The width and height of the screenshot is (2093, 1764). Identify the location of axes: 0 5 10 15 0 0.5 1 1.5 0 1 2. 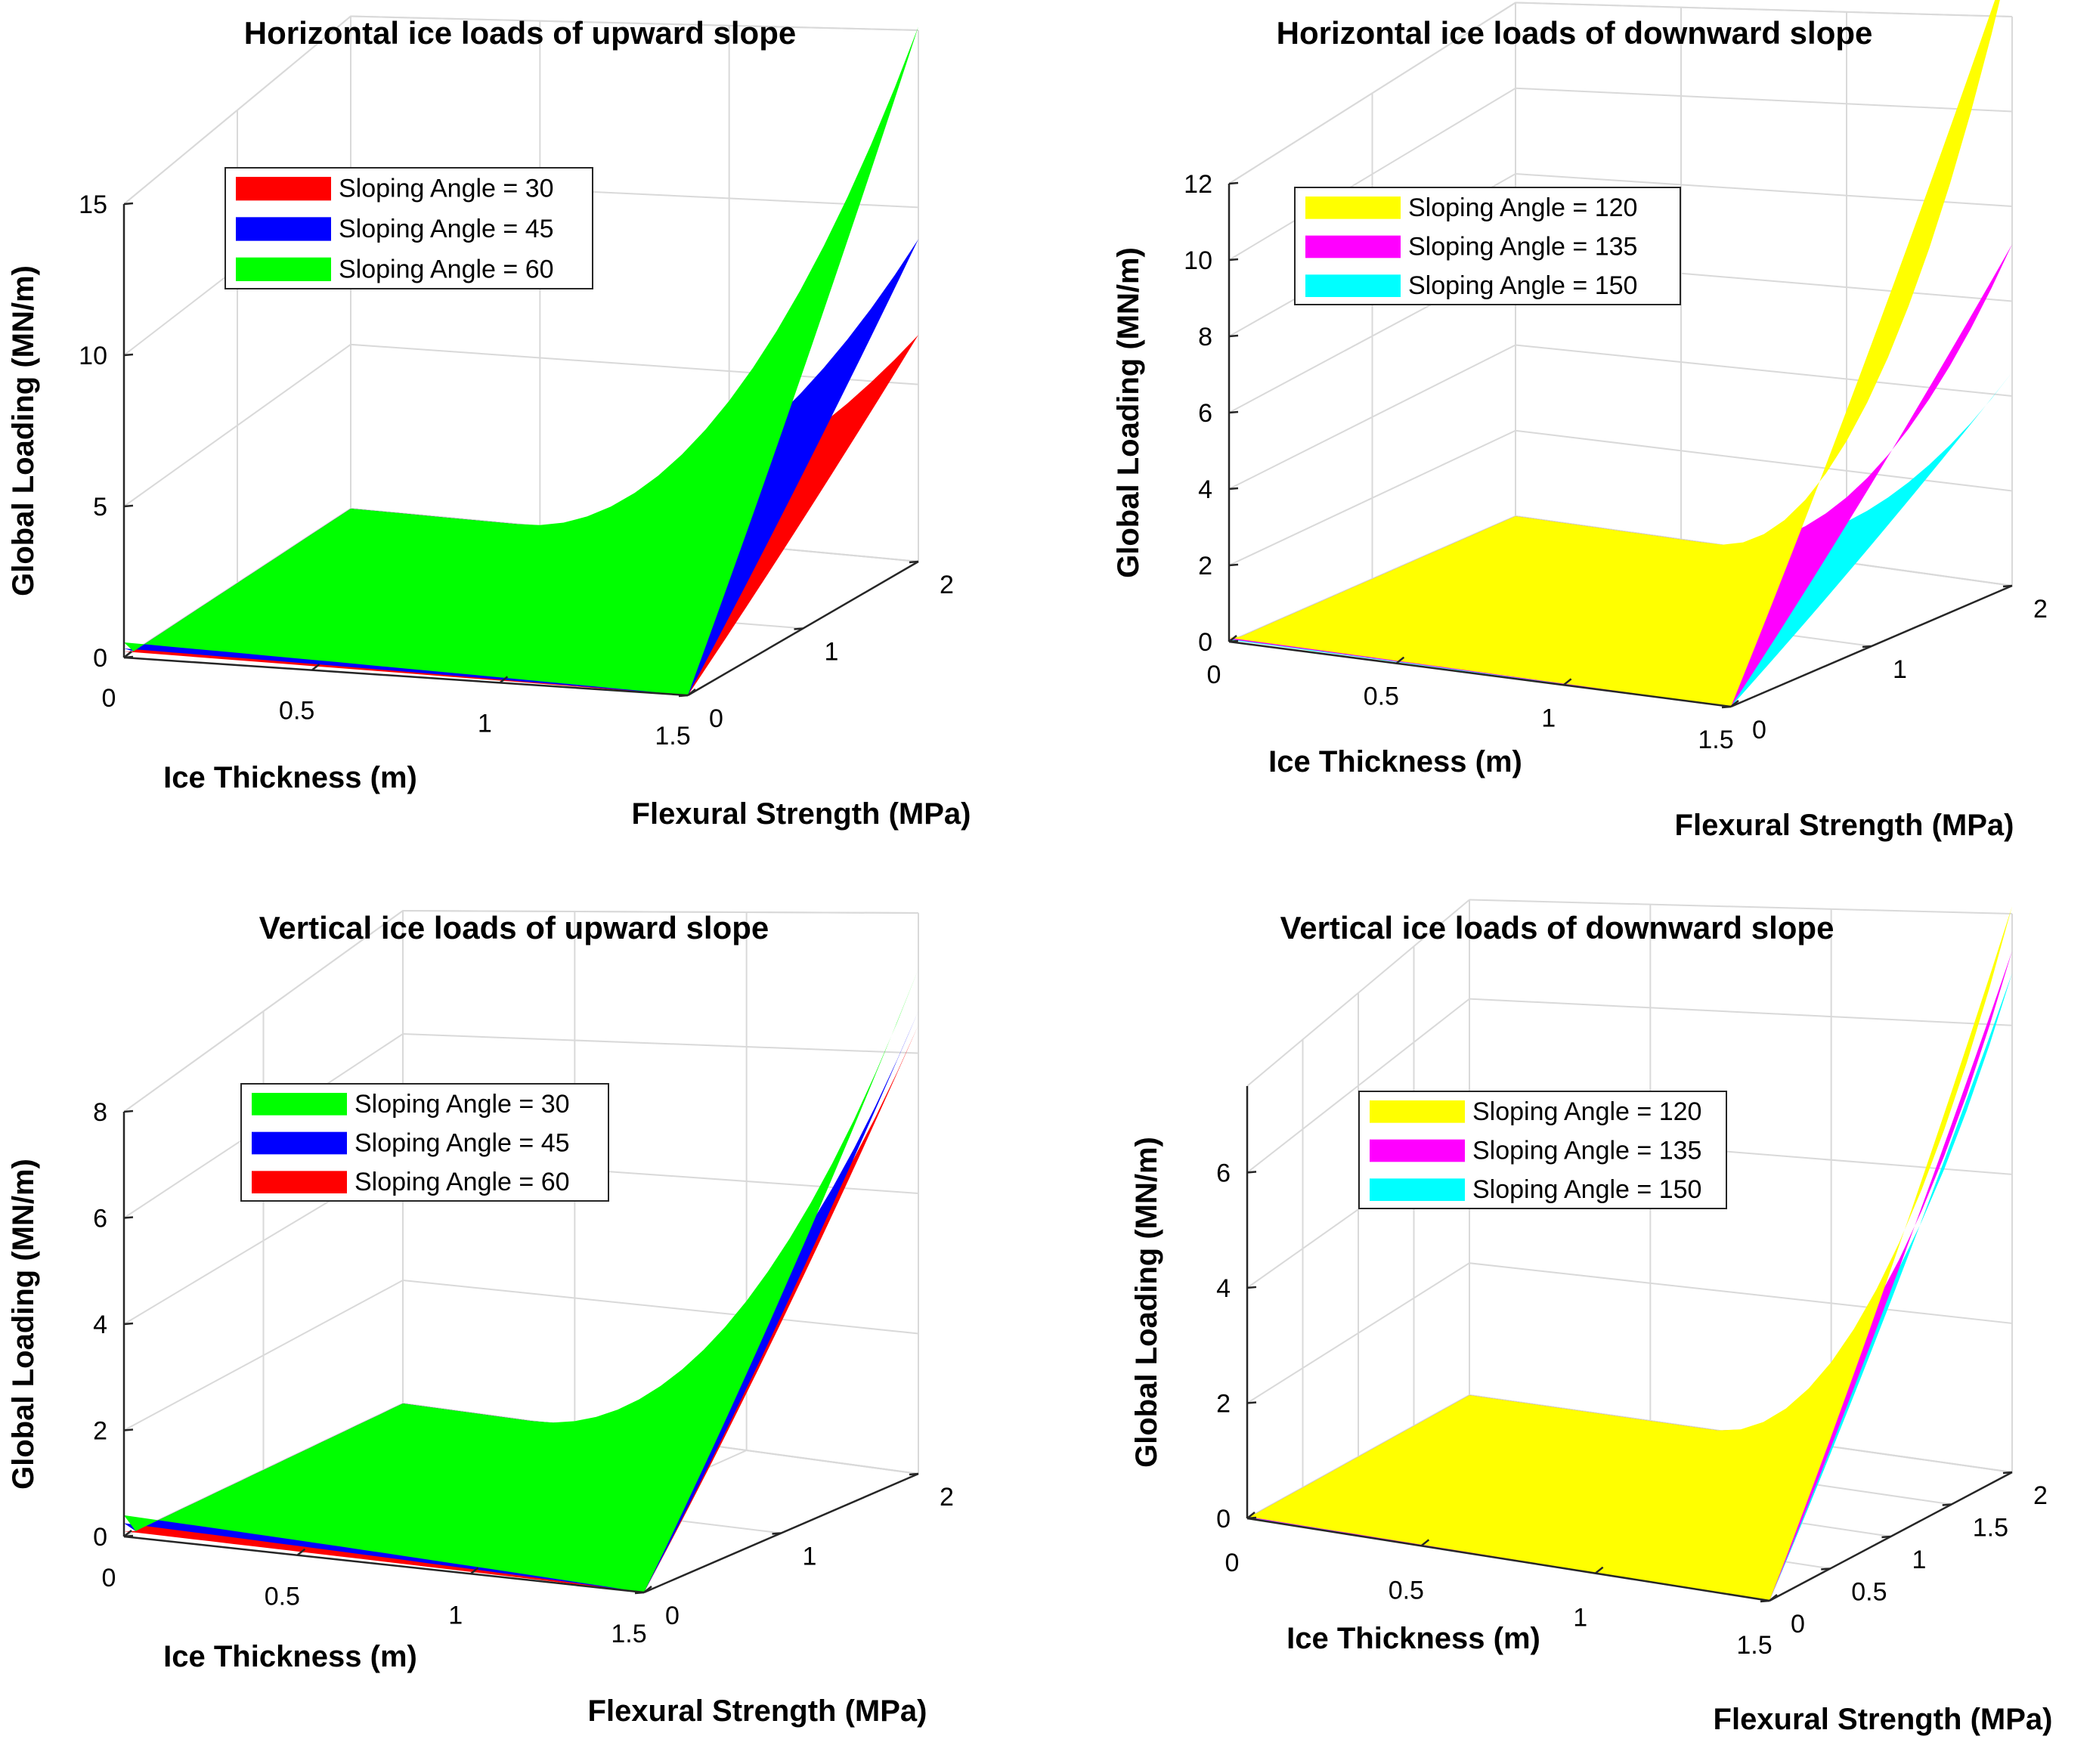
(516, 470).